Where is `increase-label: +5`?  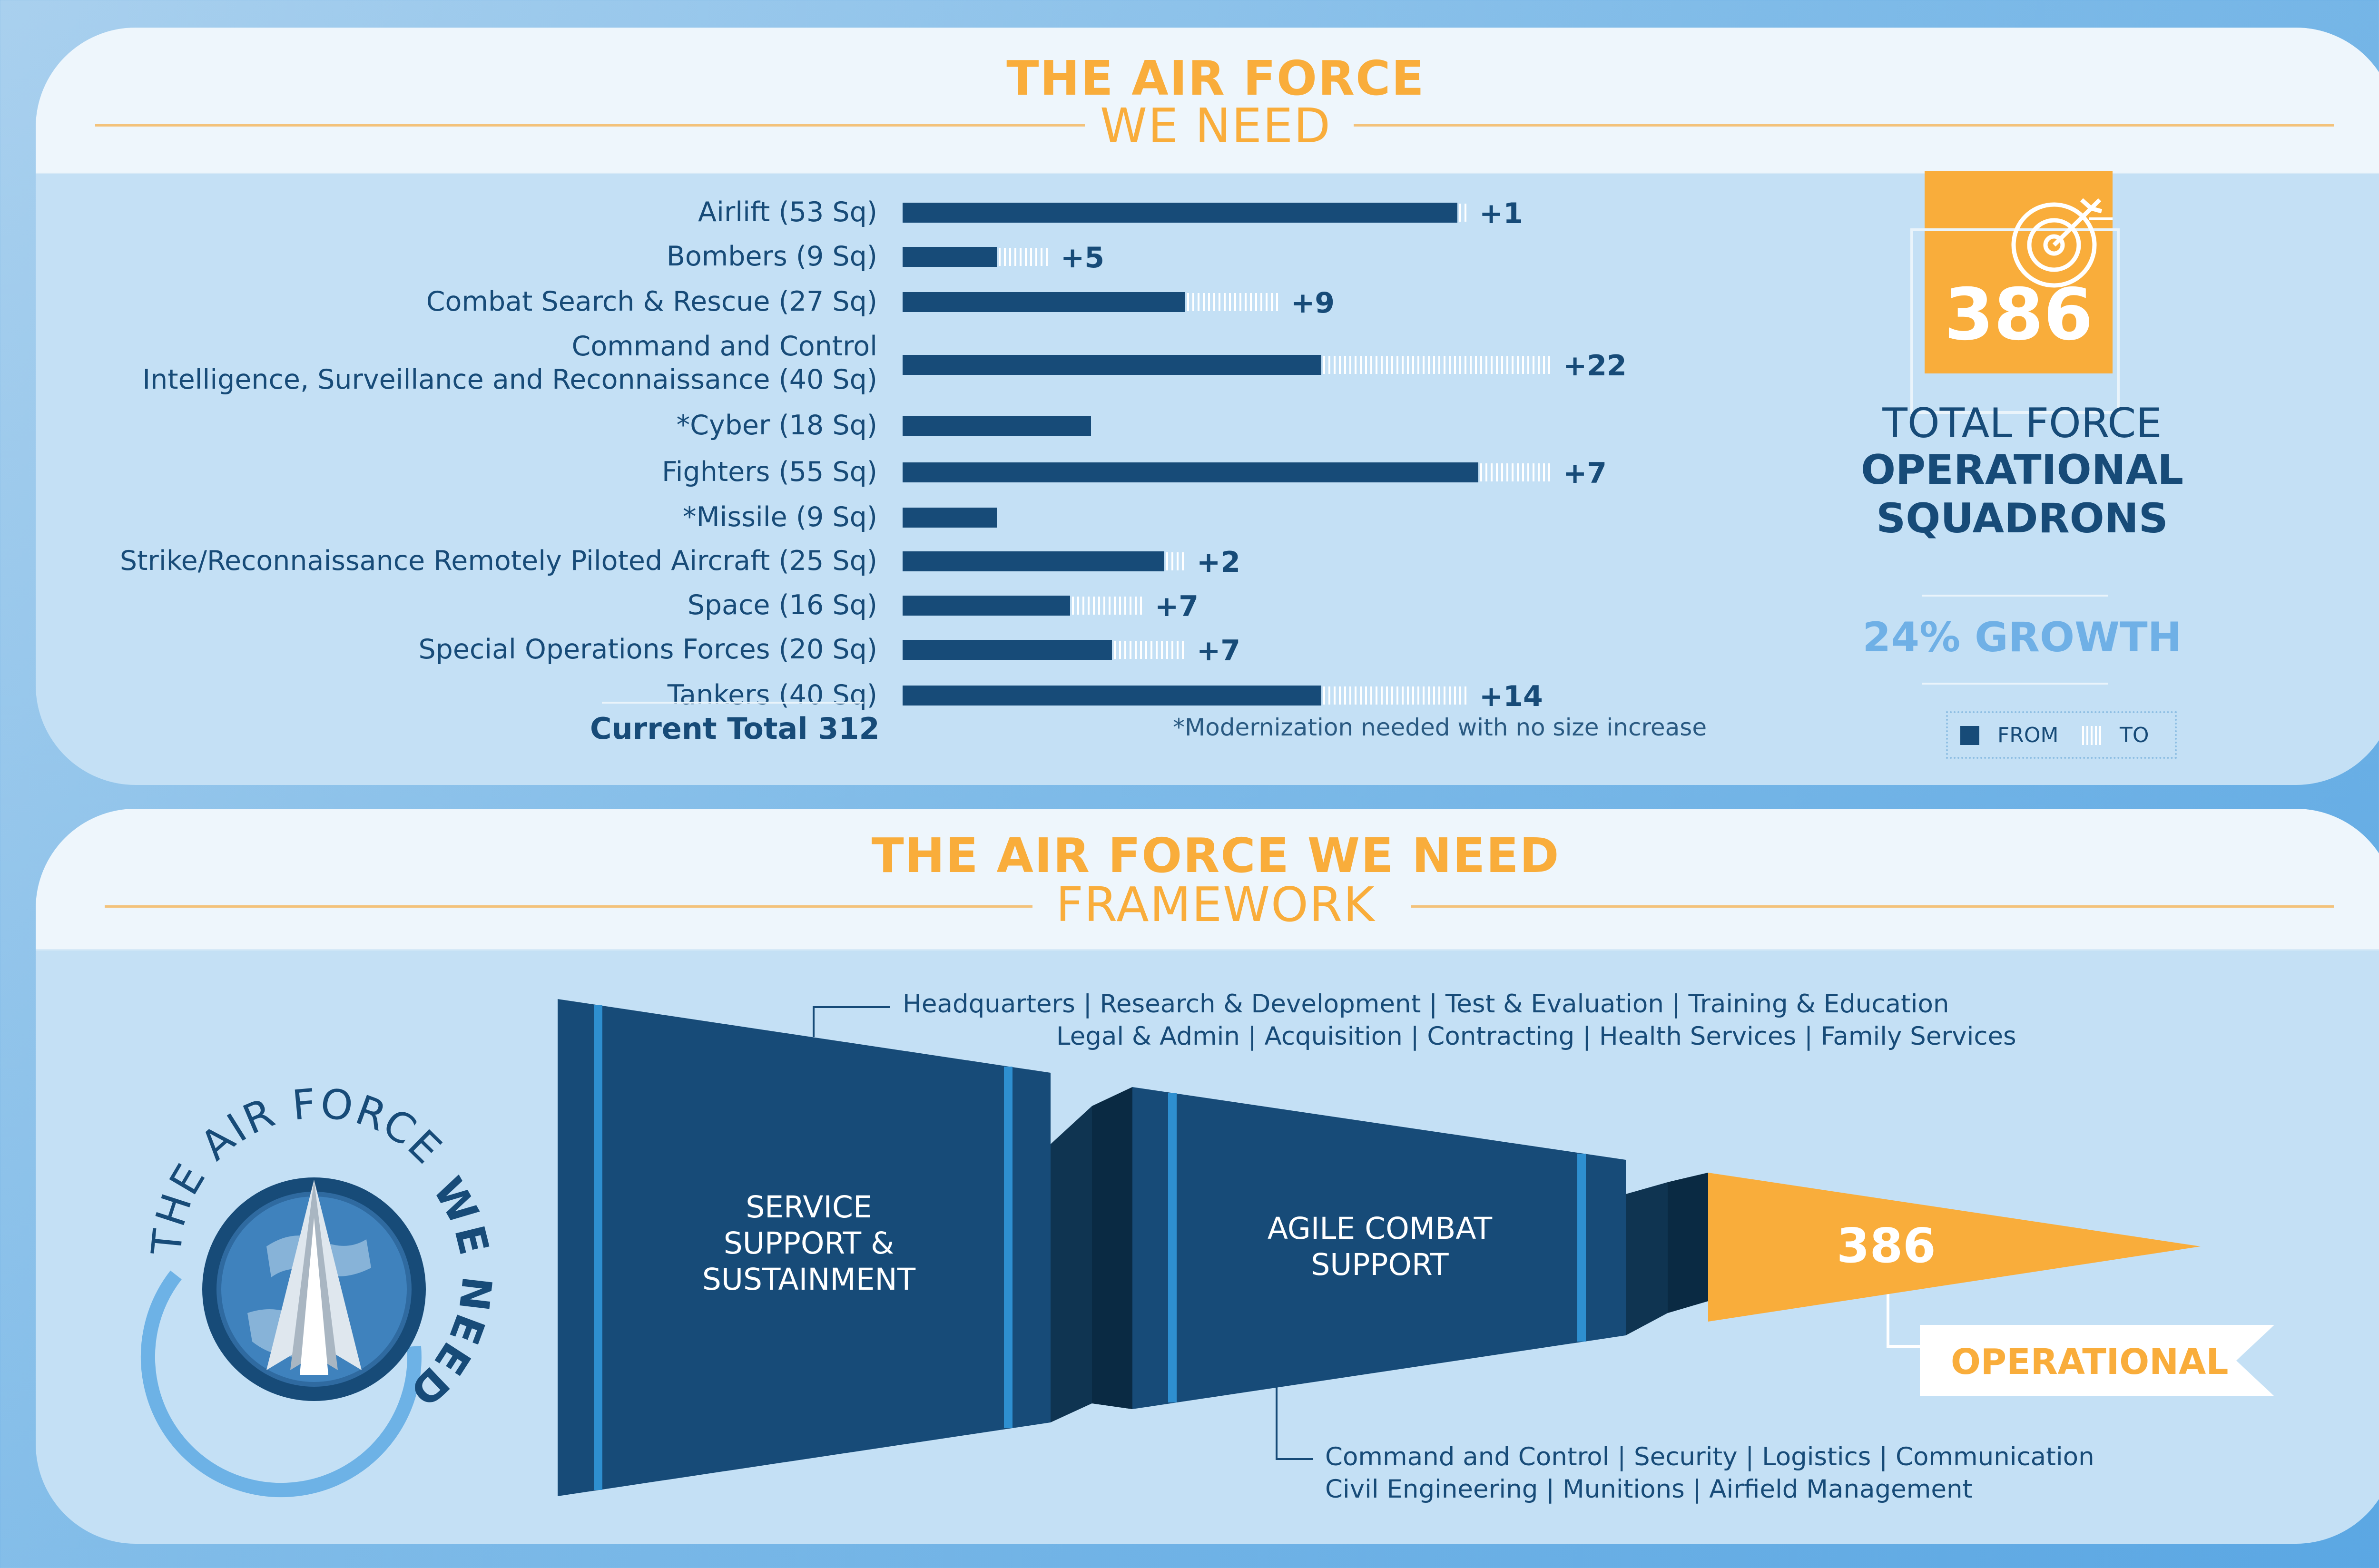 increase-label: +5 is located at coordinates (1082, 257).